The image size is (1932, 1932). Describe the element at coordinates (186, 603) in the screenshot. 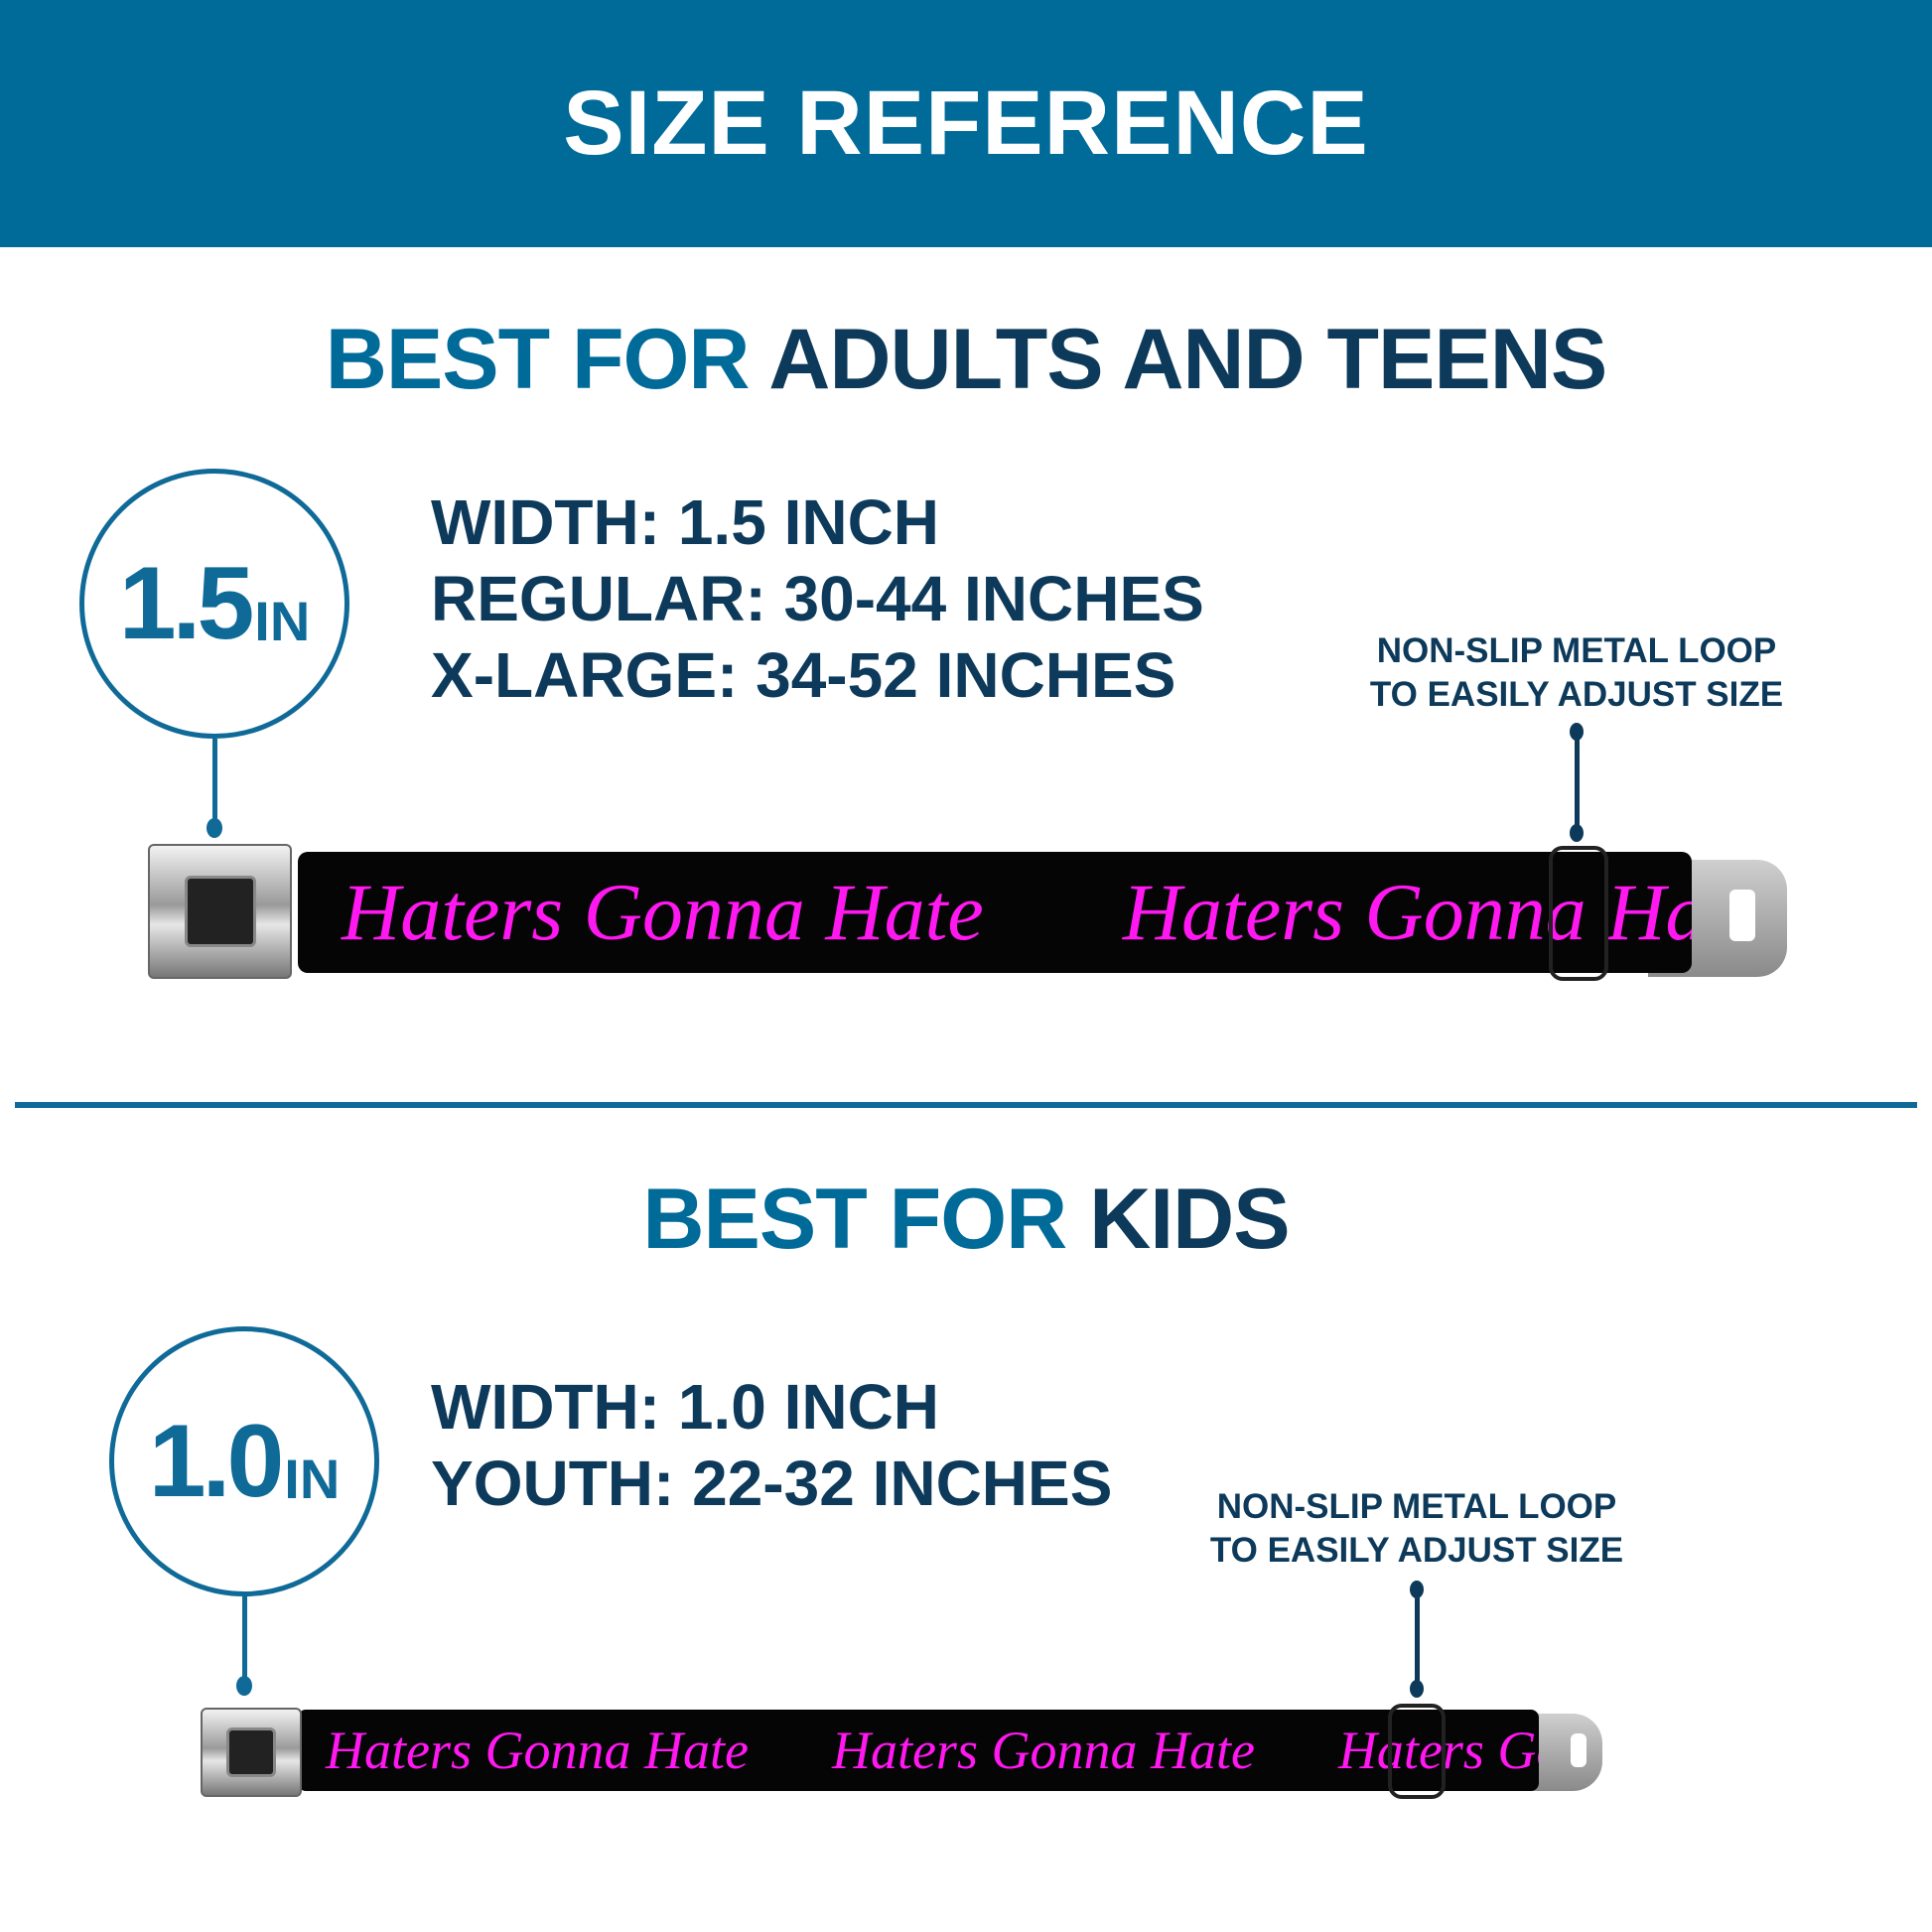

I see `badge-value: 1.5` at that location.